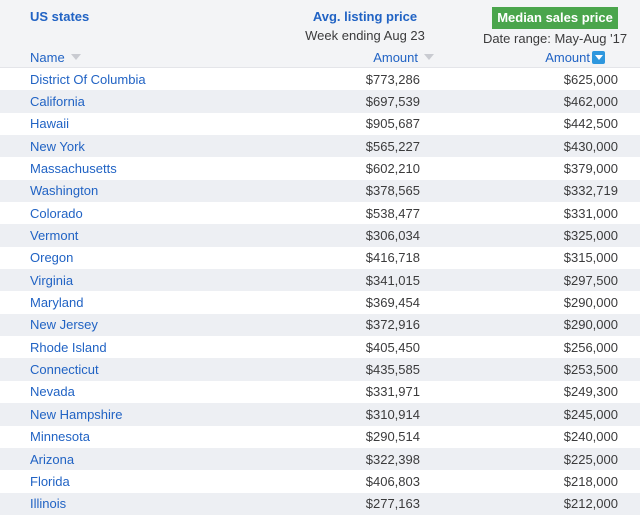  I want to click on median-sales-price-value: $245,000, so click(590, 414).